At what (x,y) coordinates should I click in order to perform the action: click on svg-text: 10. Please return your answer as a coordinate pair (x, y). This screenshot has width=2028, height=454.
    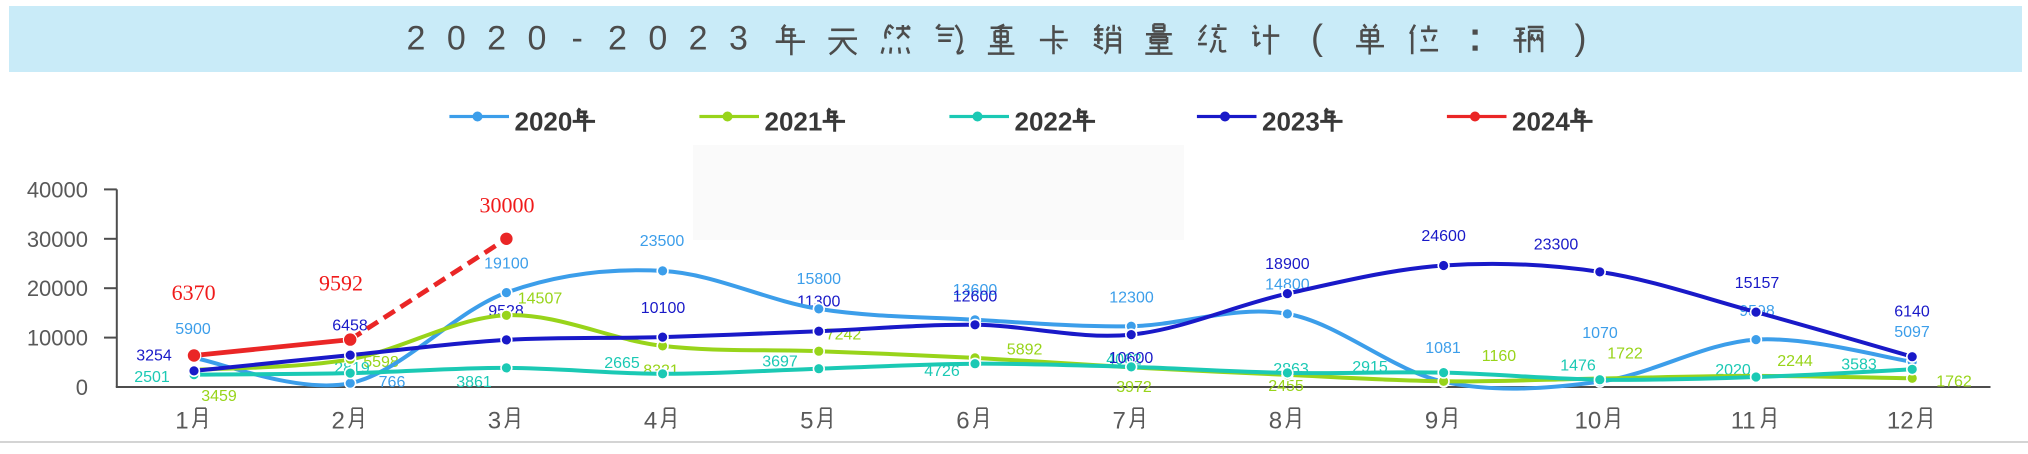
    Looking at the image, I should click on (1588, 421).